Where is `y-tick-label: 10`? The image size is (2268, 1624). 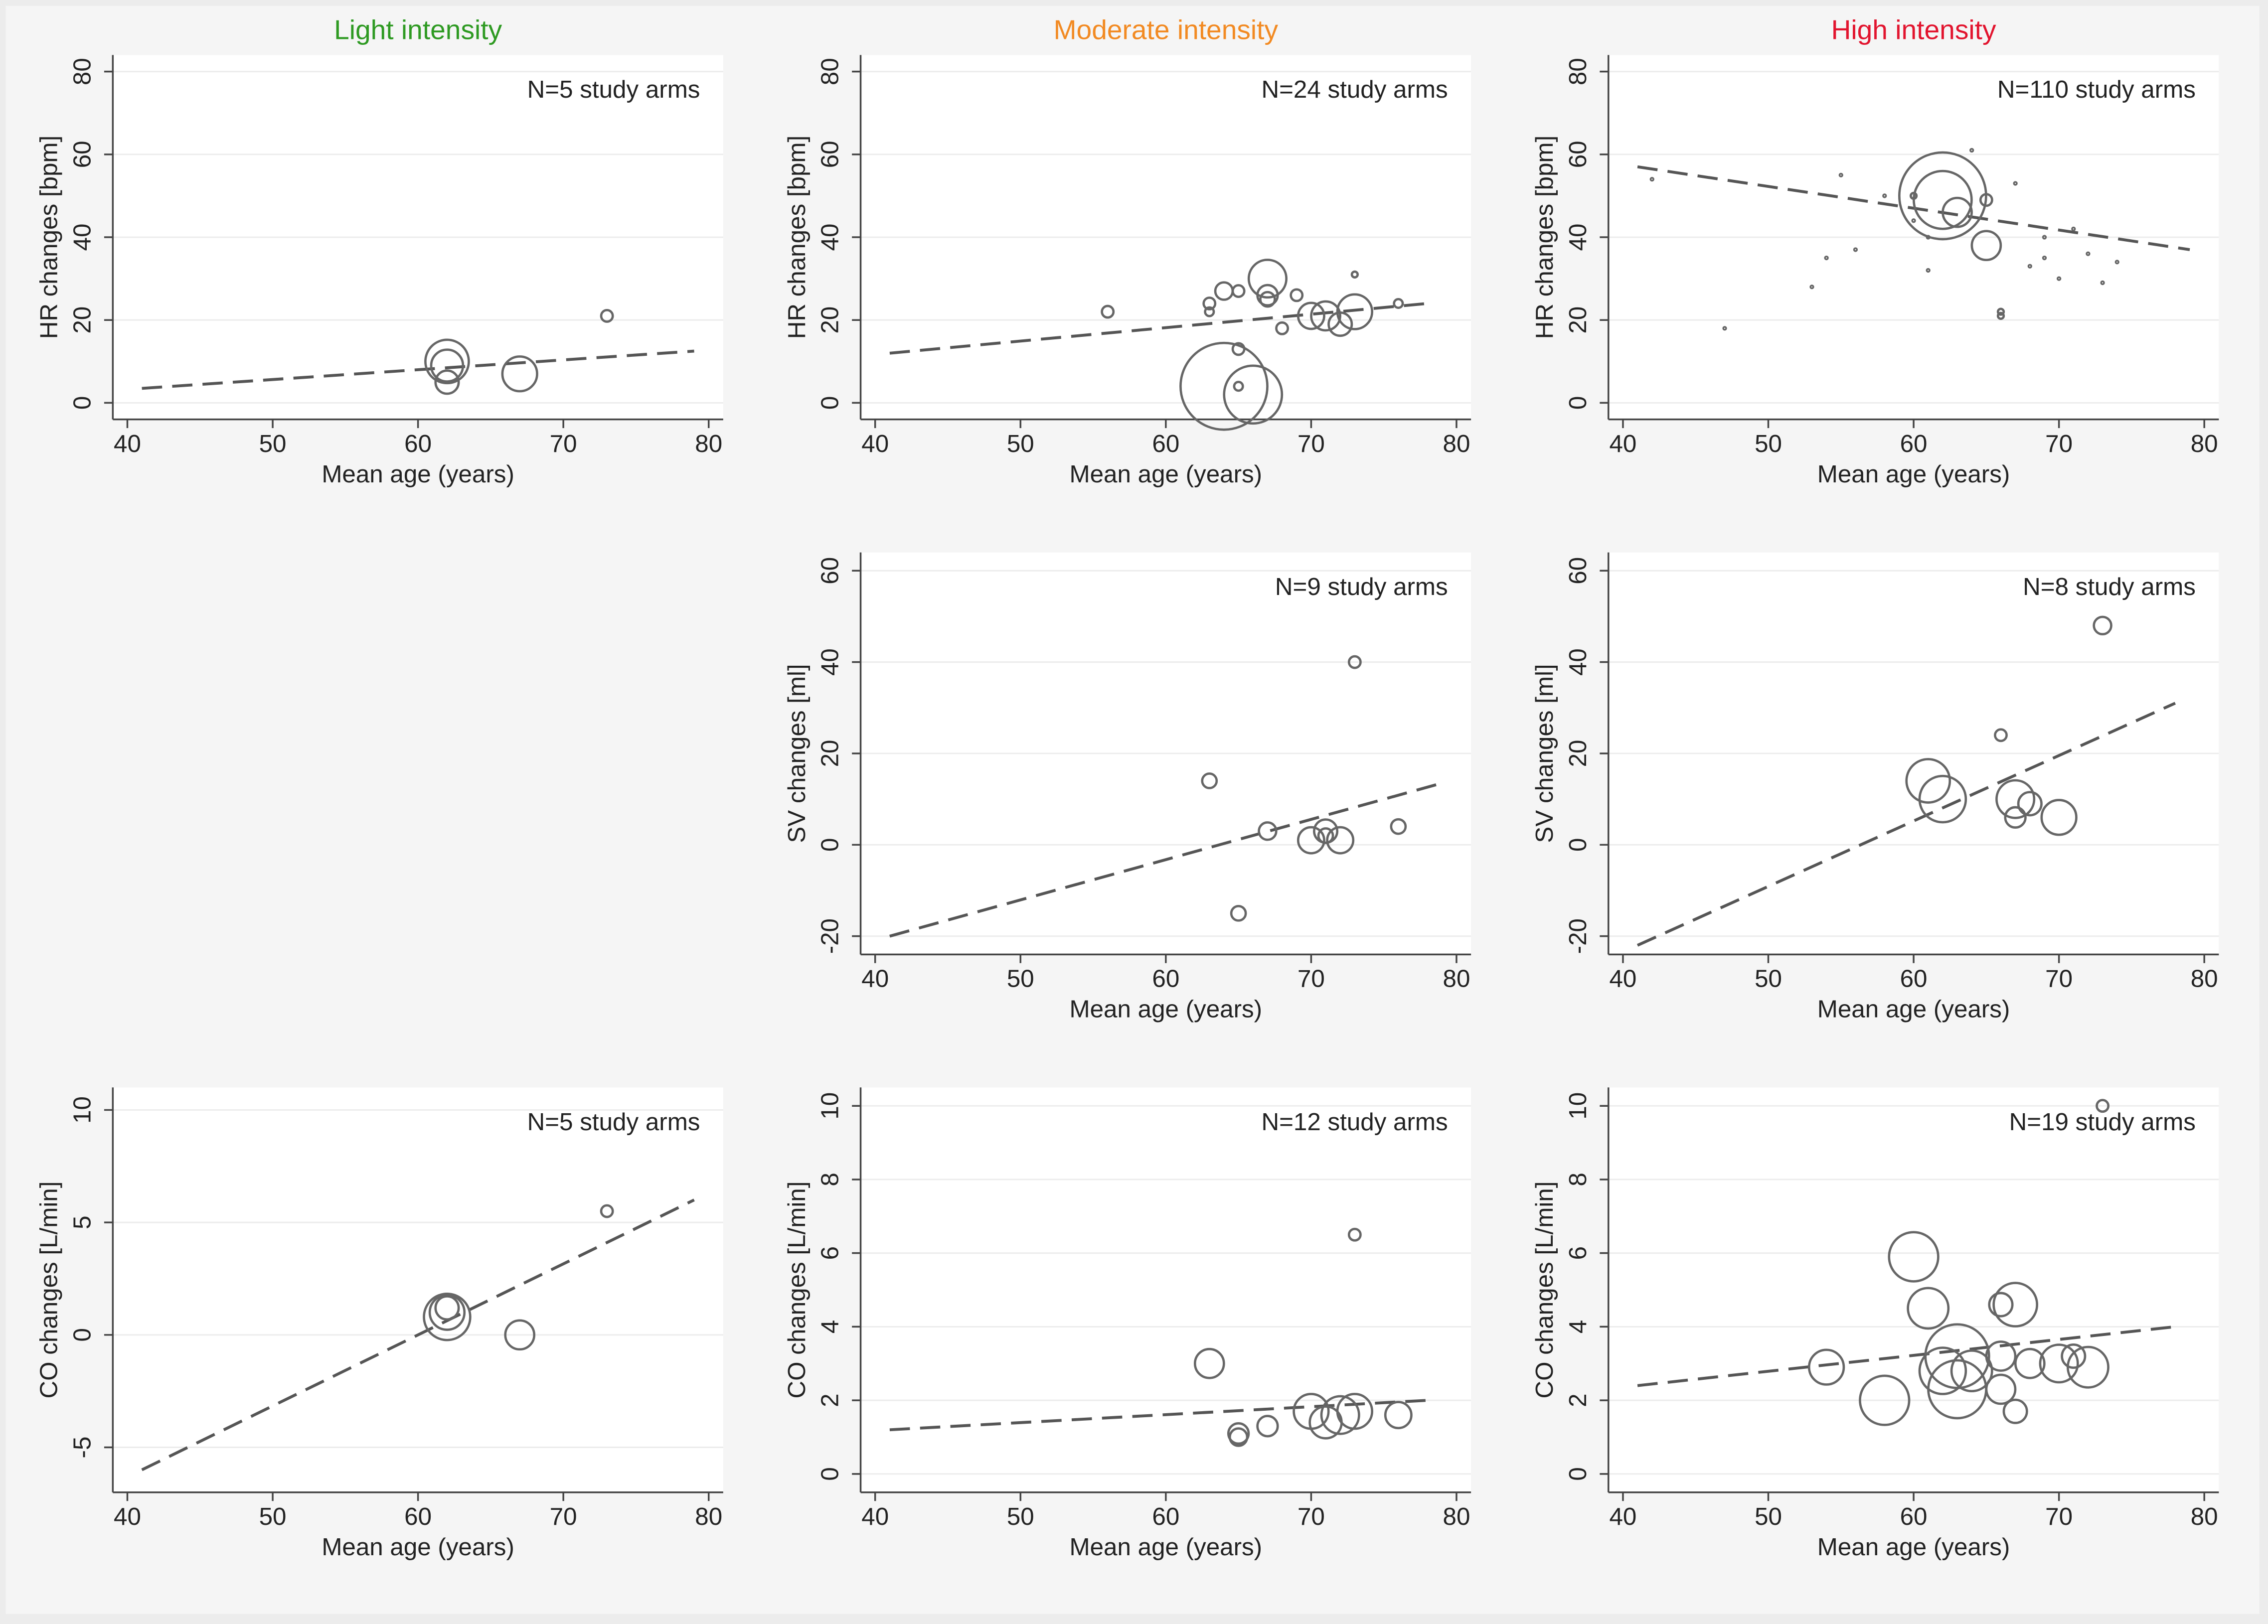 y-tick-label: 10 is located at coordinates (1578, 1106).